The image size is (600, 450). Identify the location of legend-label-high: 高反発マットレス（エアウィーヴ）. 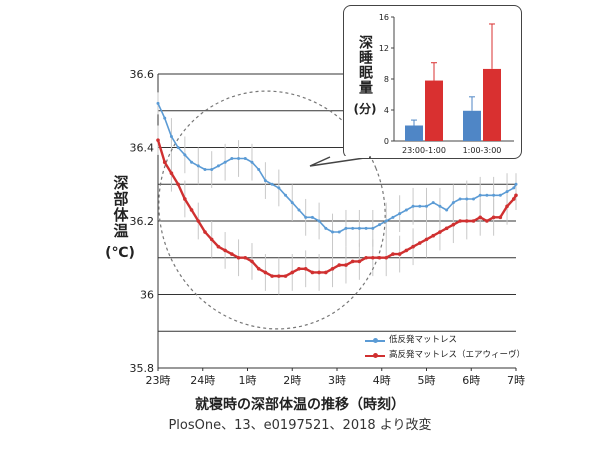
(457, 355).